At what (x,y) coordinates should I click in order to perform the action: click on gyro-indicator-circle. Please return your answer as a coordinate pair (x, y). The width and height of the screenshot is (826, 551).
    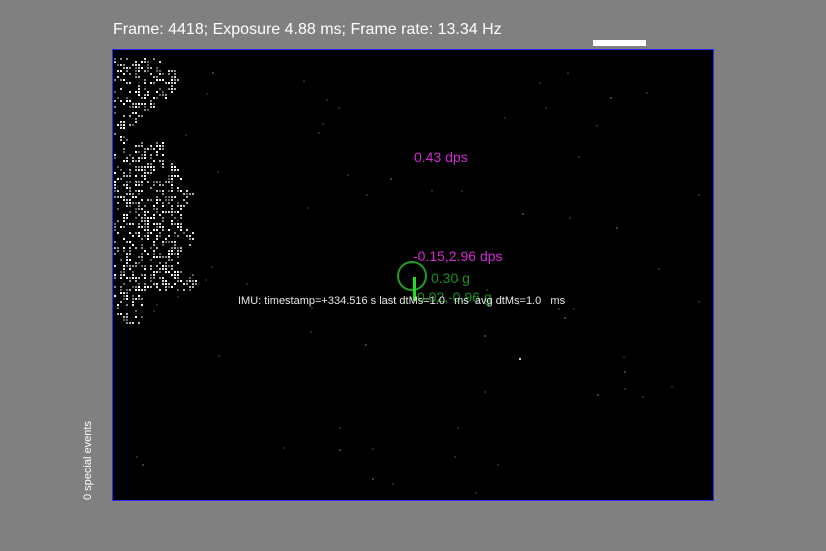
    Looking at the image, I should click on (412, 276).